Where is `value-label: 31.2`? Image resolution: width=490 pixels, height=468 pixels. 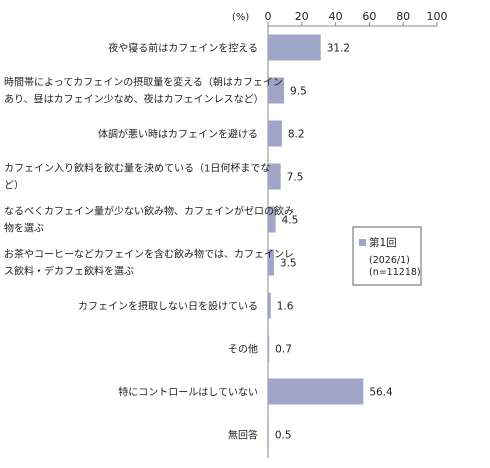 value-label: 31.2 is located at coordinates (338, 49).